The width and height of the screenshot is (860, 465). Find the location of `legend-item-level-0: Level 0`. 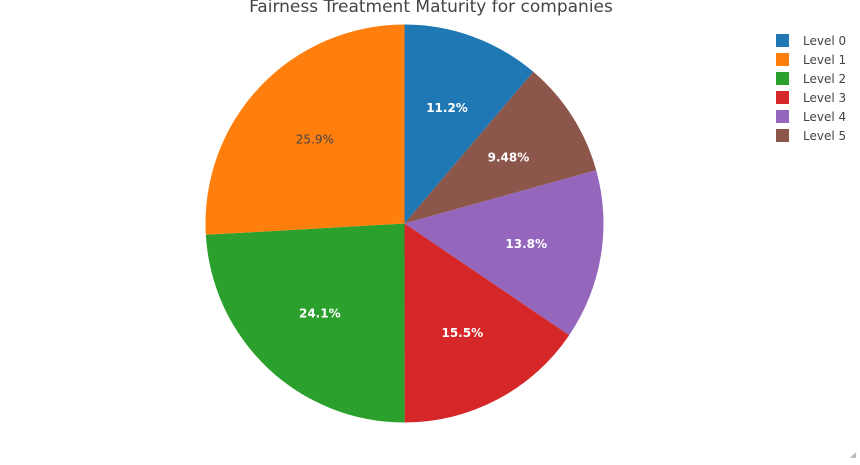

legend-item-level-0: Level 0 is located at coordinates (811, 40).